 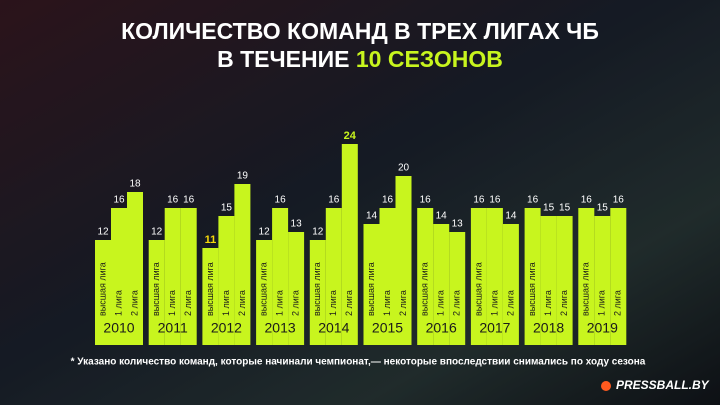 I want to click on x-tick-label: 2017, so click(x=494, y=328).